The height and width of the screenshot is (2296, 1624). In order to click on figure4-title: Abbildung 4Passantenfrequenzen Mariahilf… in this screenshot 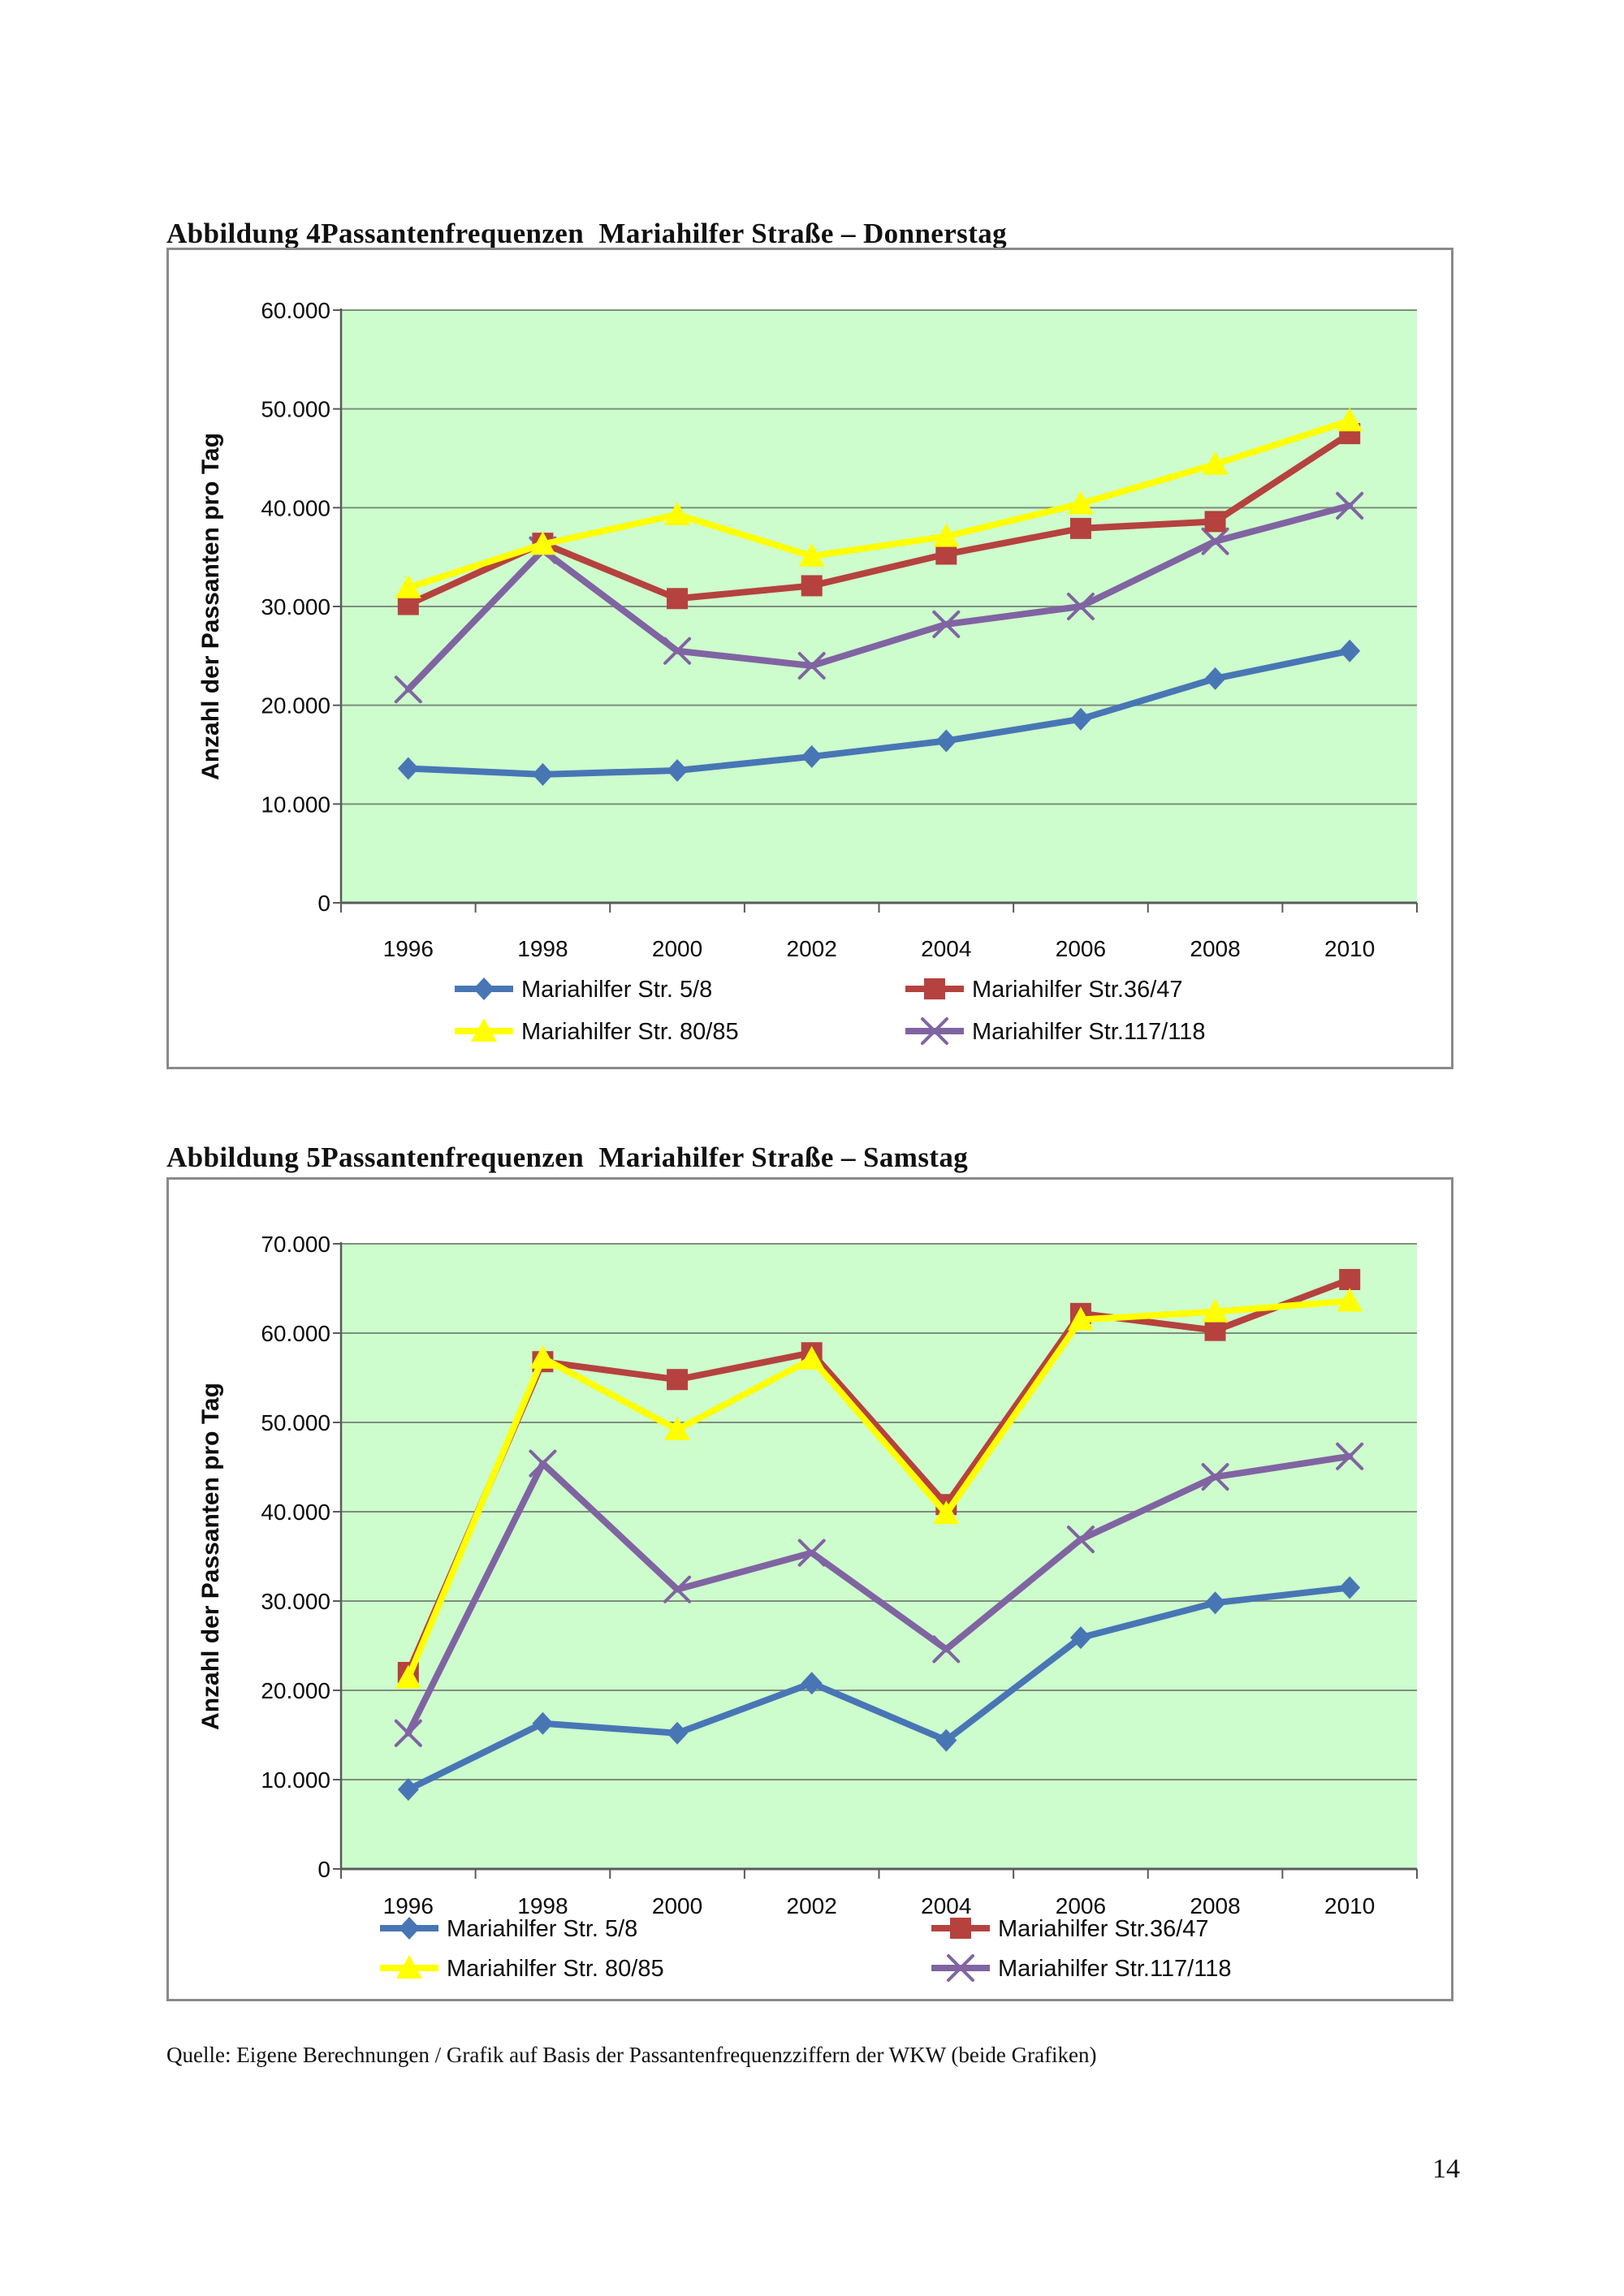, I will do `click(587, 234)`.